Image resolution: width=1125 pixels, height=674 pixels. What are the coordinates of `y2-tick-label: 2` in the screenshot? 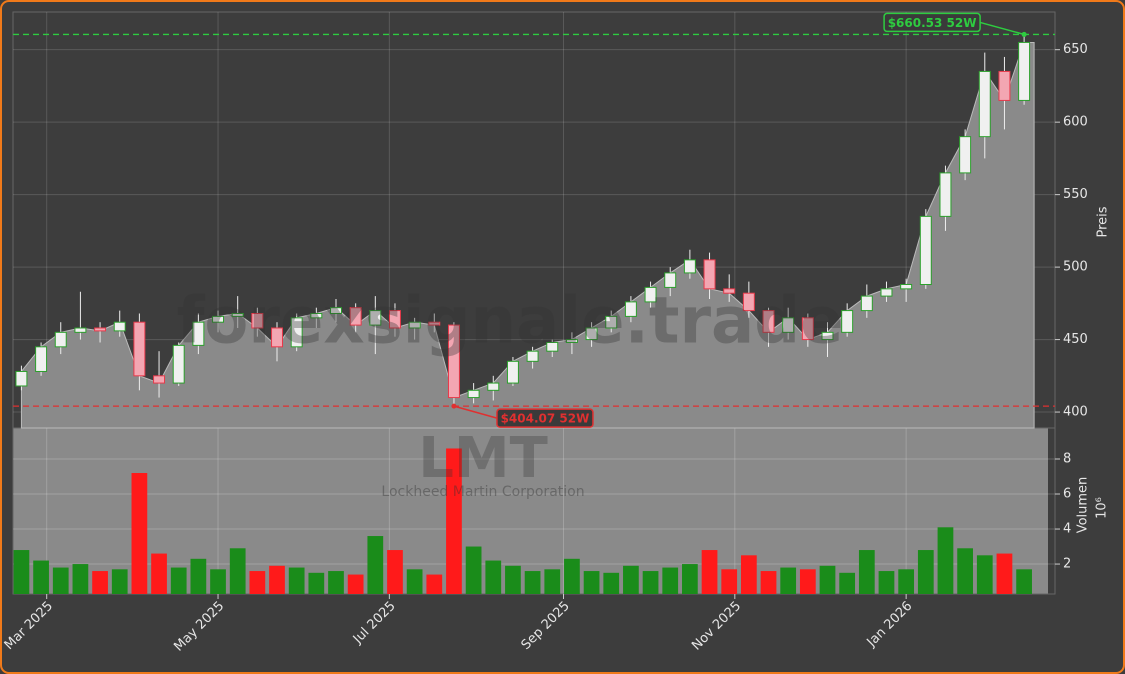 It's located at (1067, 564).